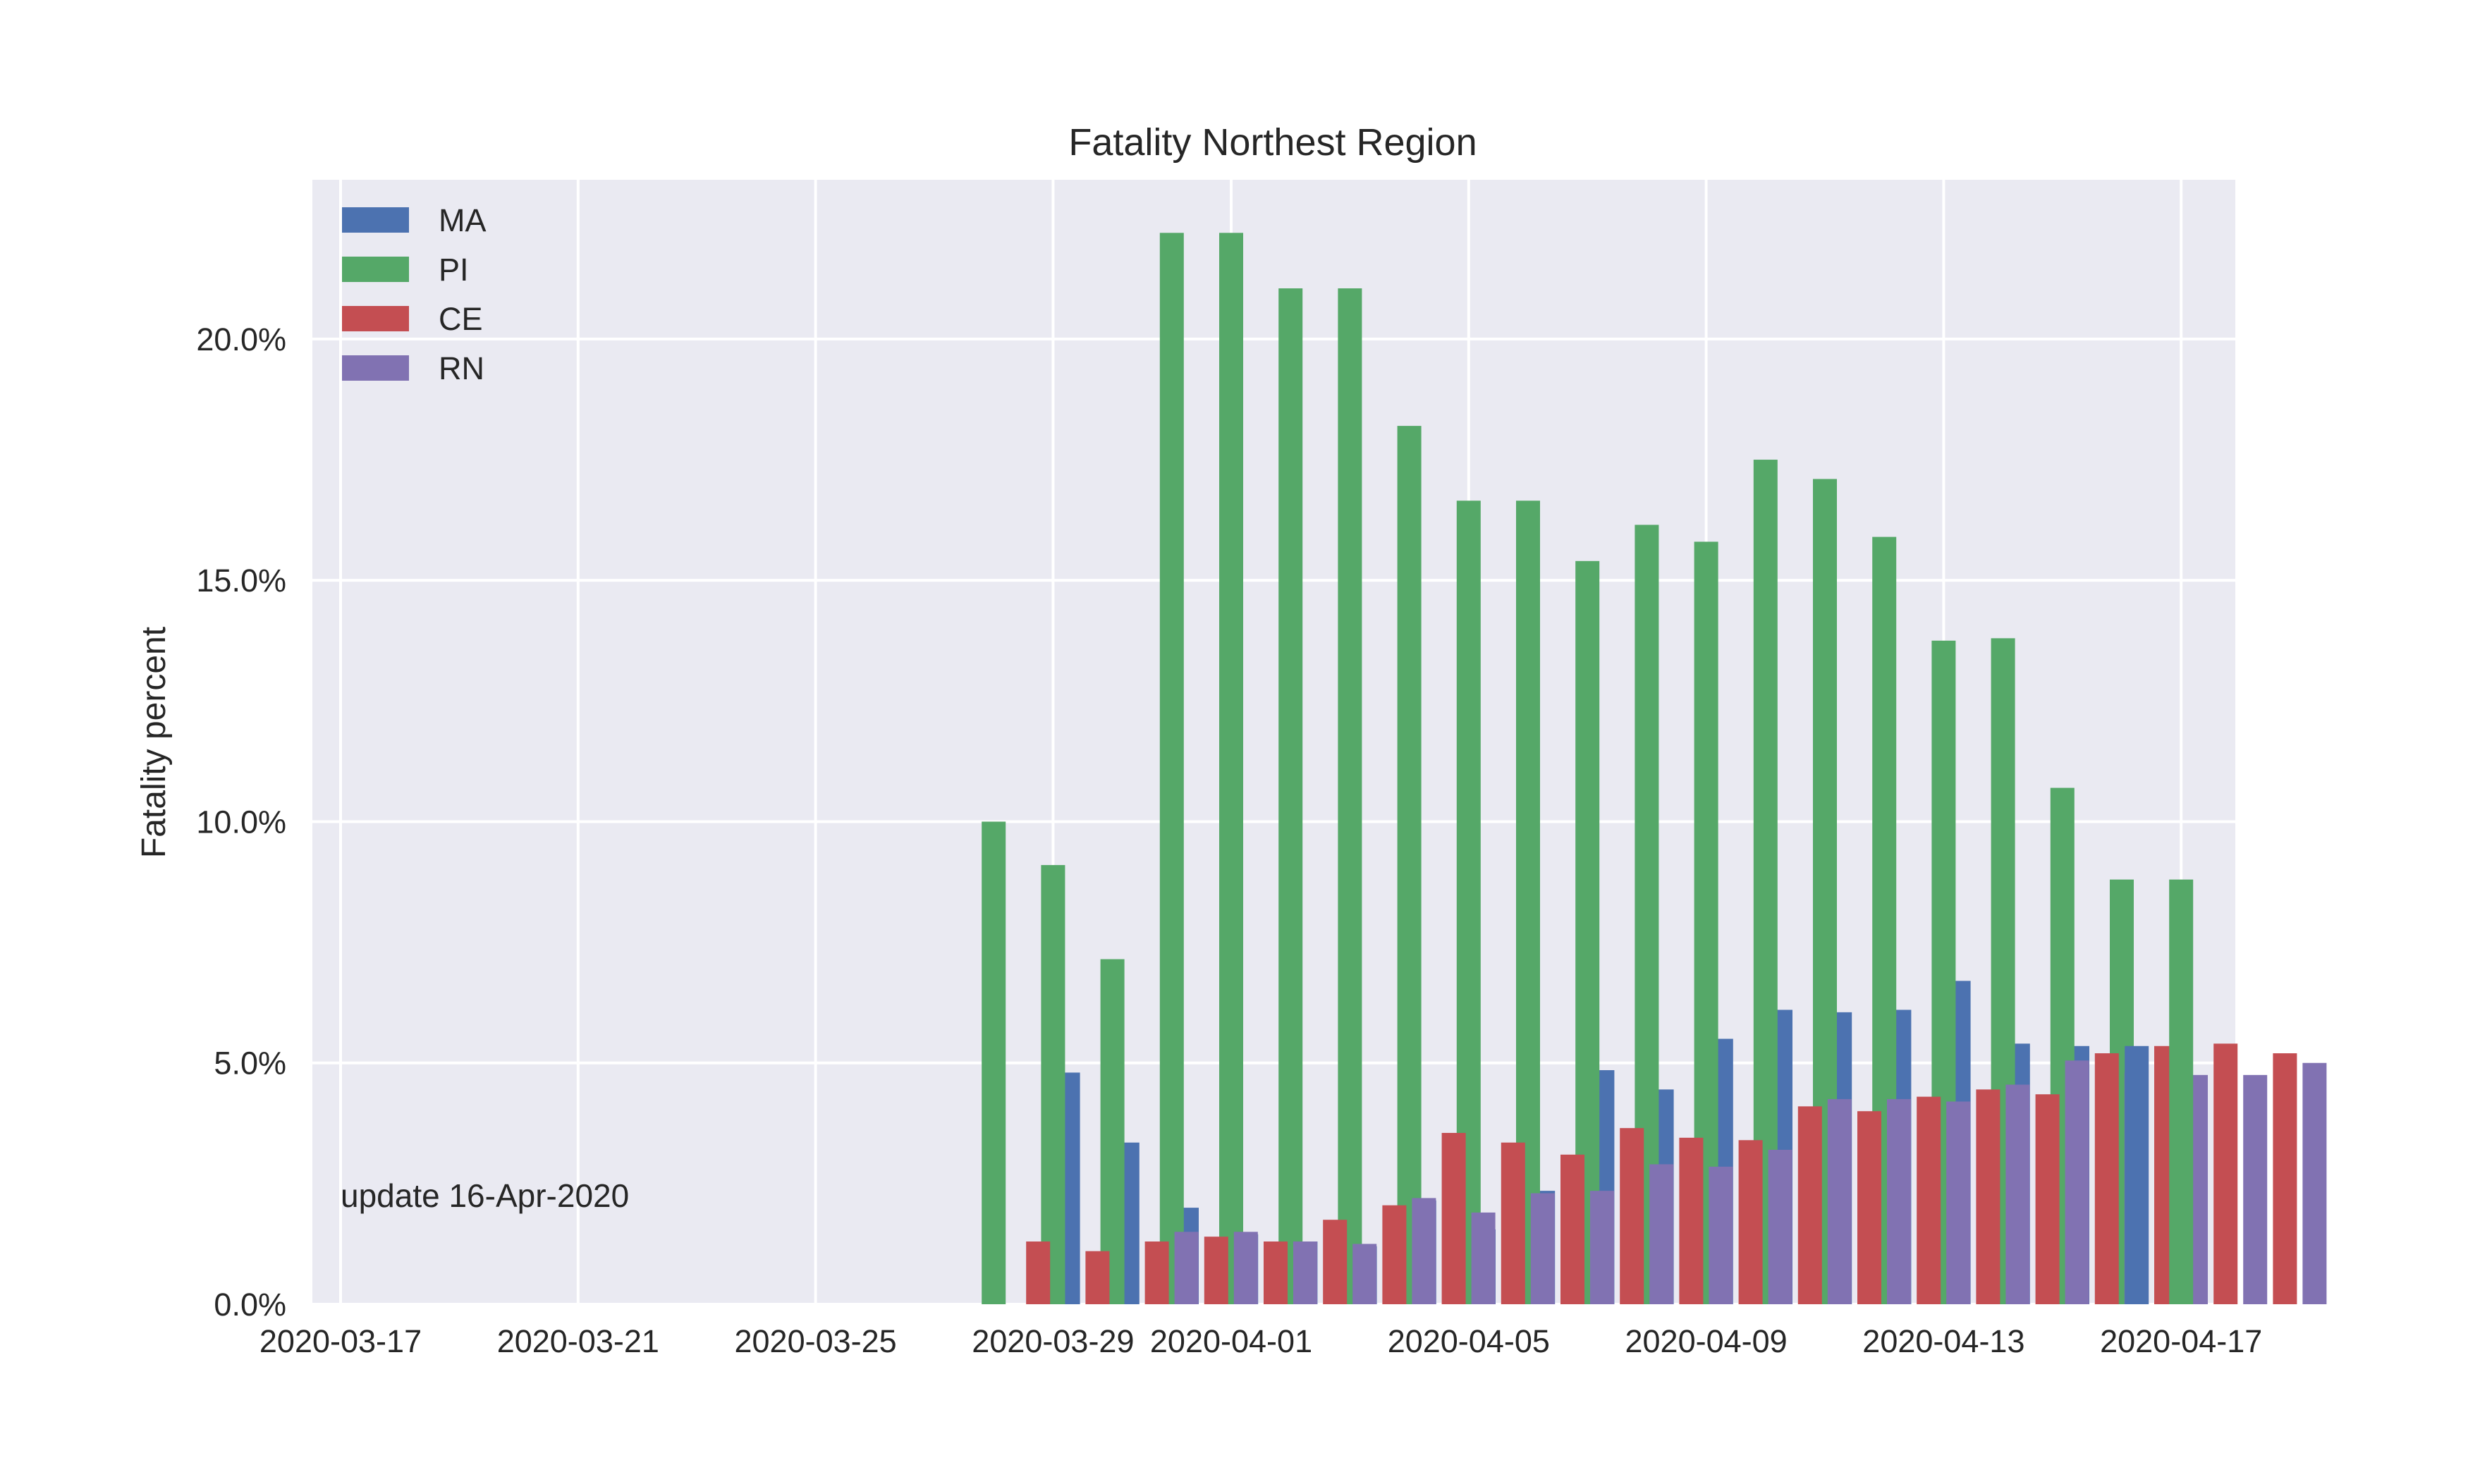  Describe the element at coordinates (154, 742) in the screenshot. I see `y-axis-label: Fatality percent` at that location.